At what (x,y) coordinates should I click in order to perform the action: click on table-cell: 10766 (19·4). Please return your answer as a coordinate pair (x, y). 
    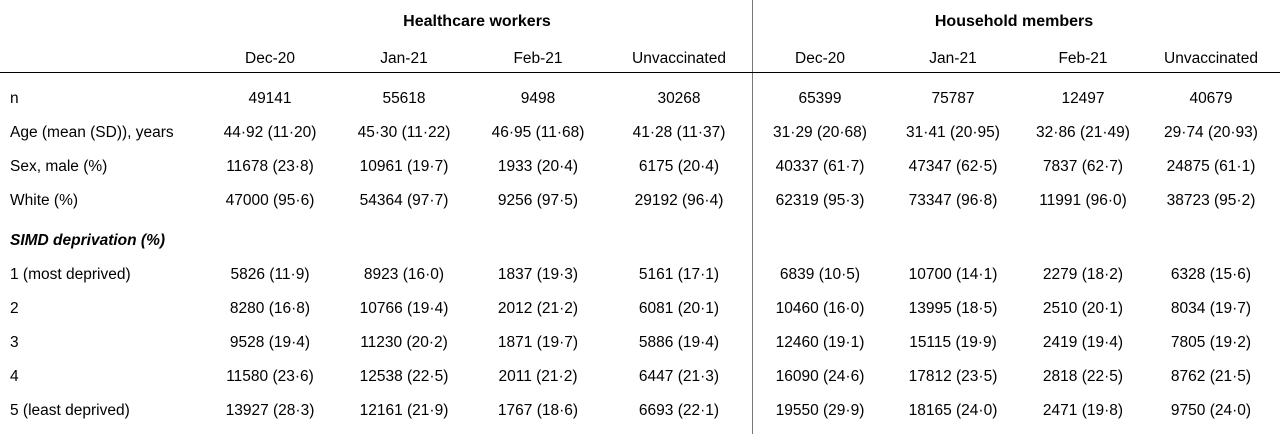
    Looking at the image, I should click on (404, 308).